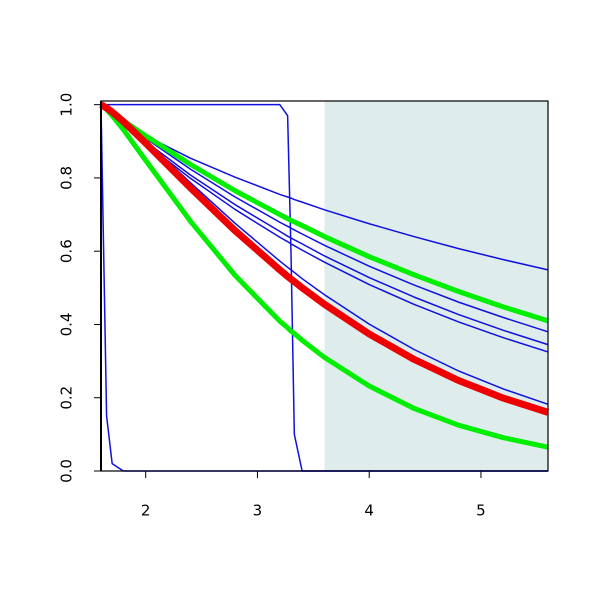 The width and height of the screenshot is (600, 600). What do you see at coordinates (67, 105) in the screenshot?
I see `y-tick-label: 1.0` at bounding box center [67, 105].